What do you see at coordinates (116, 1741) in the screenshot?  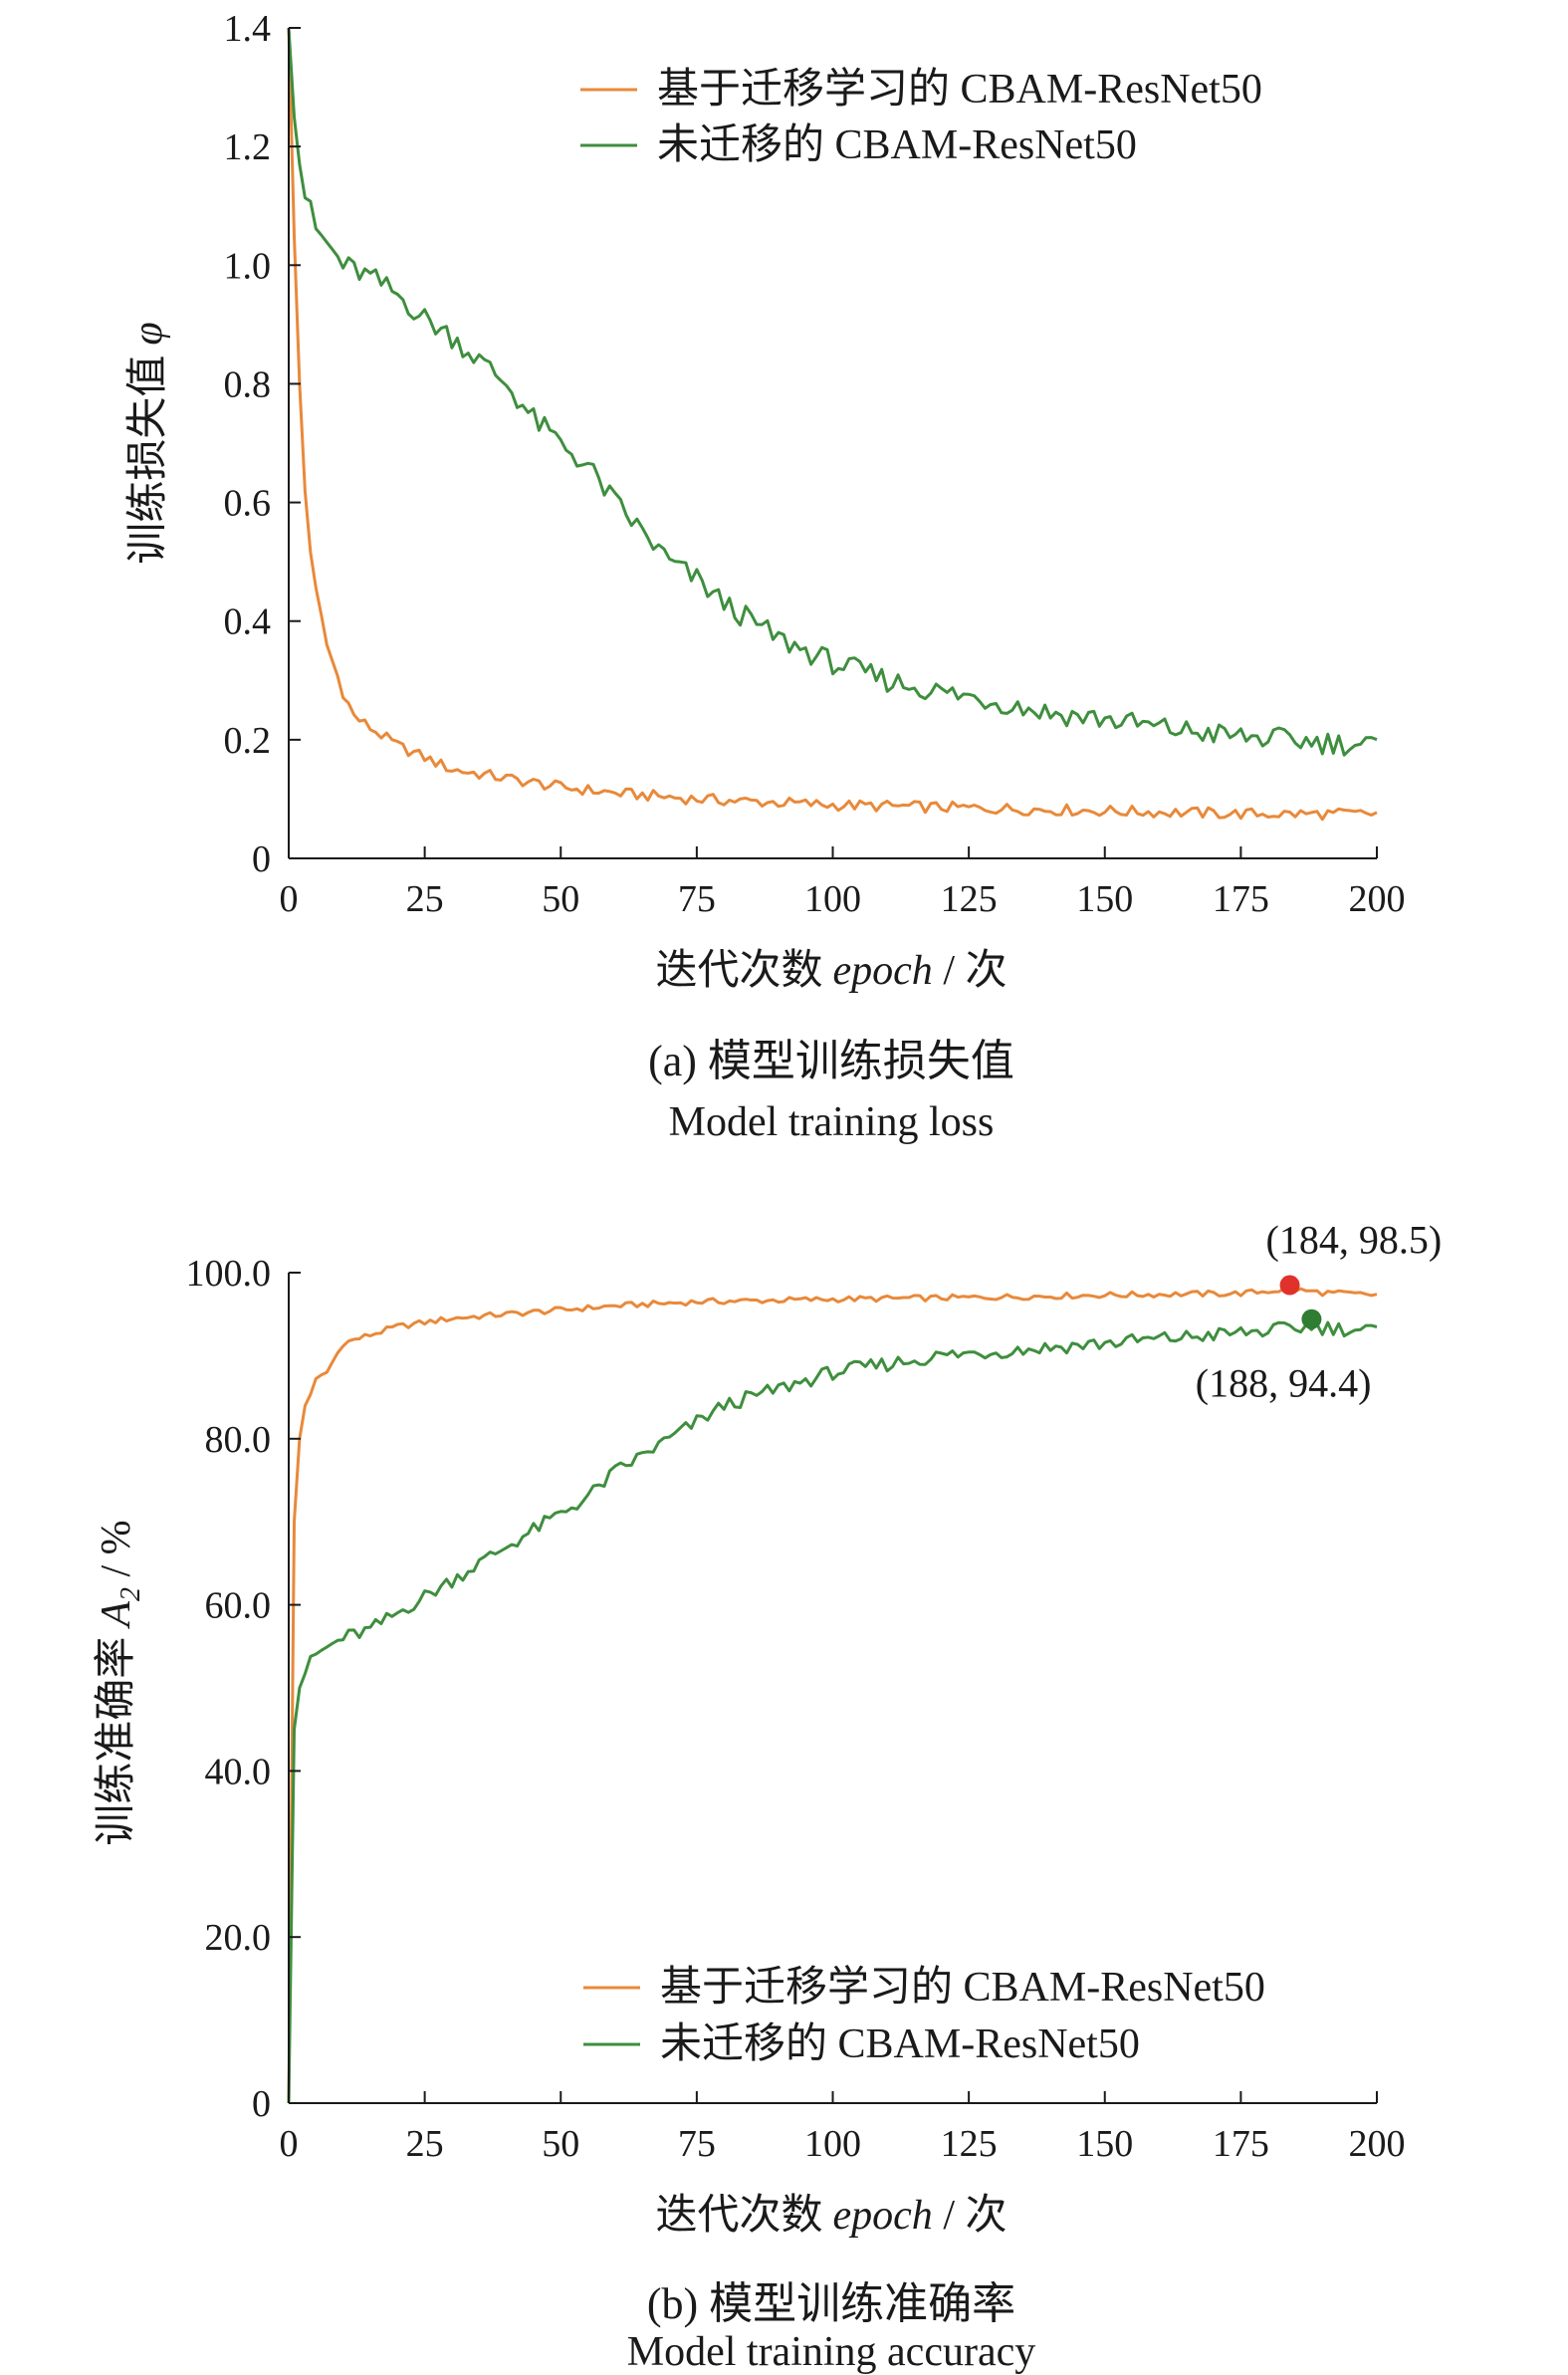 I see `accuracy-y-axis-label-cn: 训练准确率` at bounding box center [116, 1741].